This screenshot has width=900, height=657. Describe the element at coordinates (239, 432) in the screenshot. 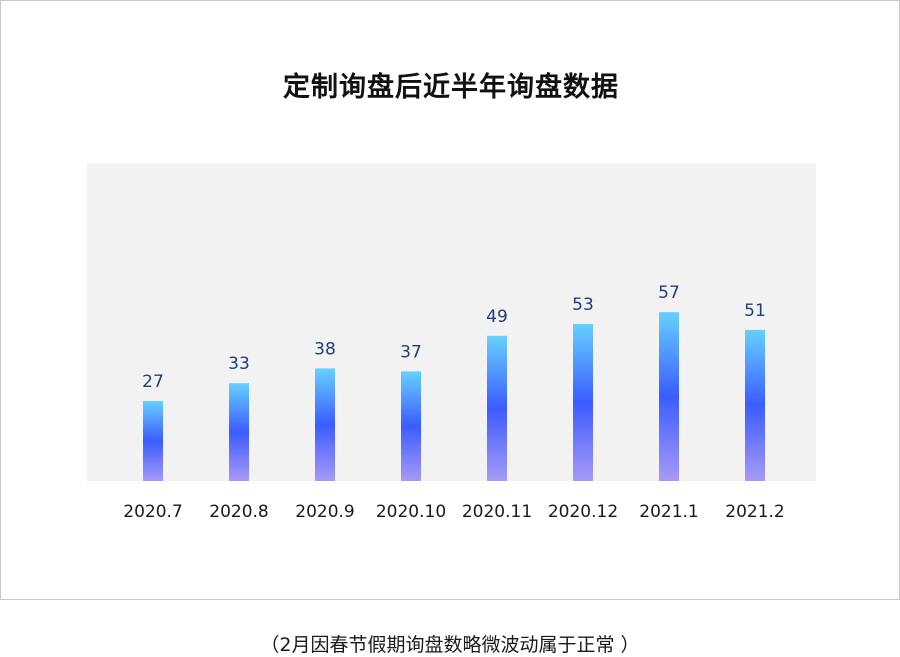

I see `bar-2020.8` at that location.